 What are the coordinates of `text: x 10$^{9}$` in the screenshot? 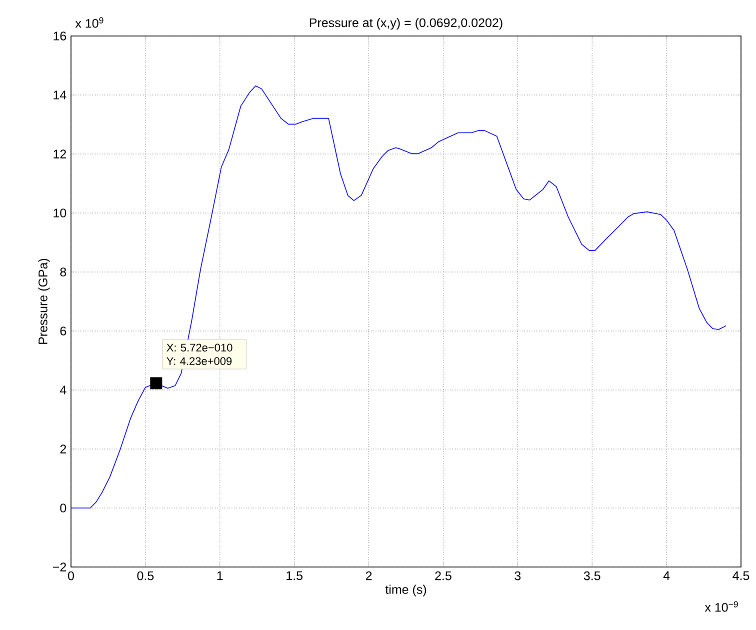 It's located at (89, 22).